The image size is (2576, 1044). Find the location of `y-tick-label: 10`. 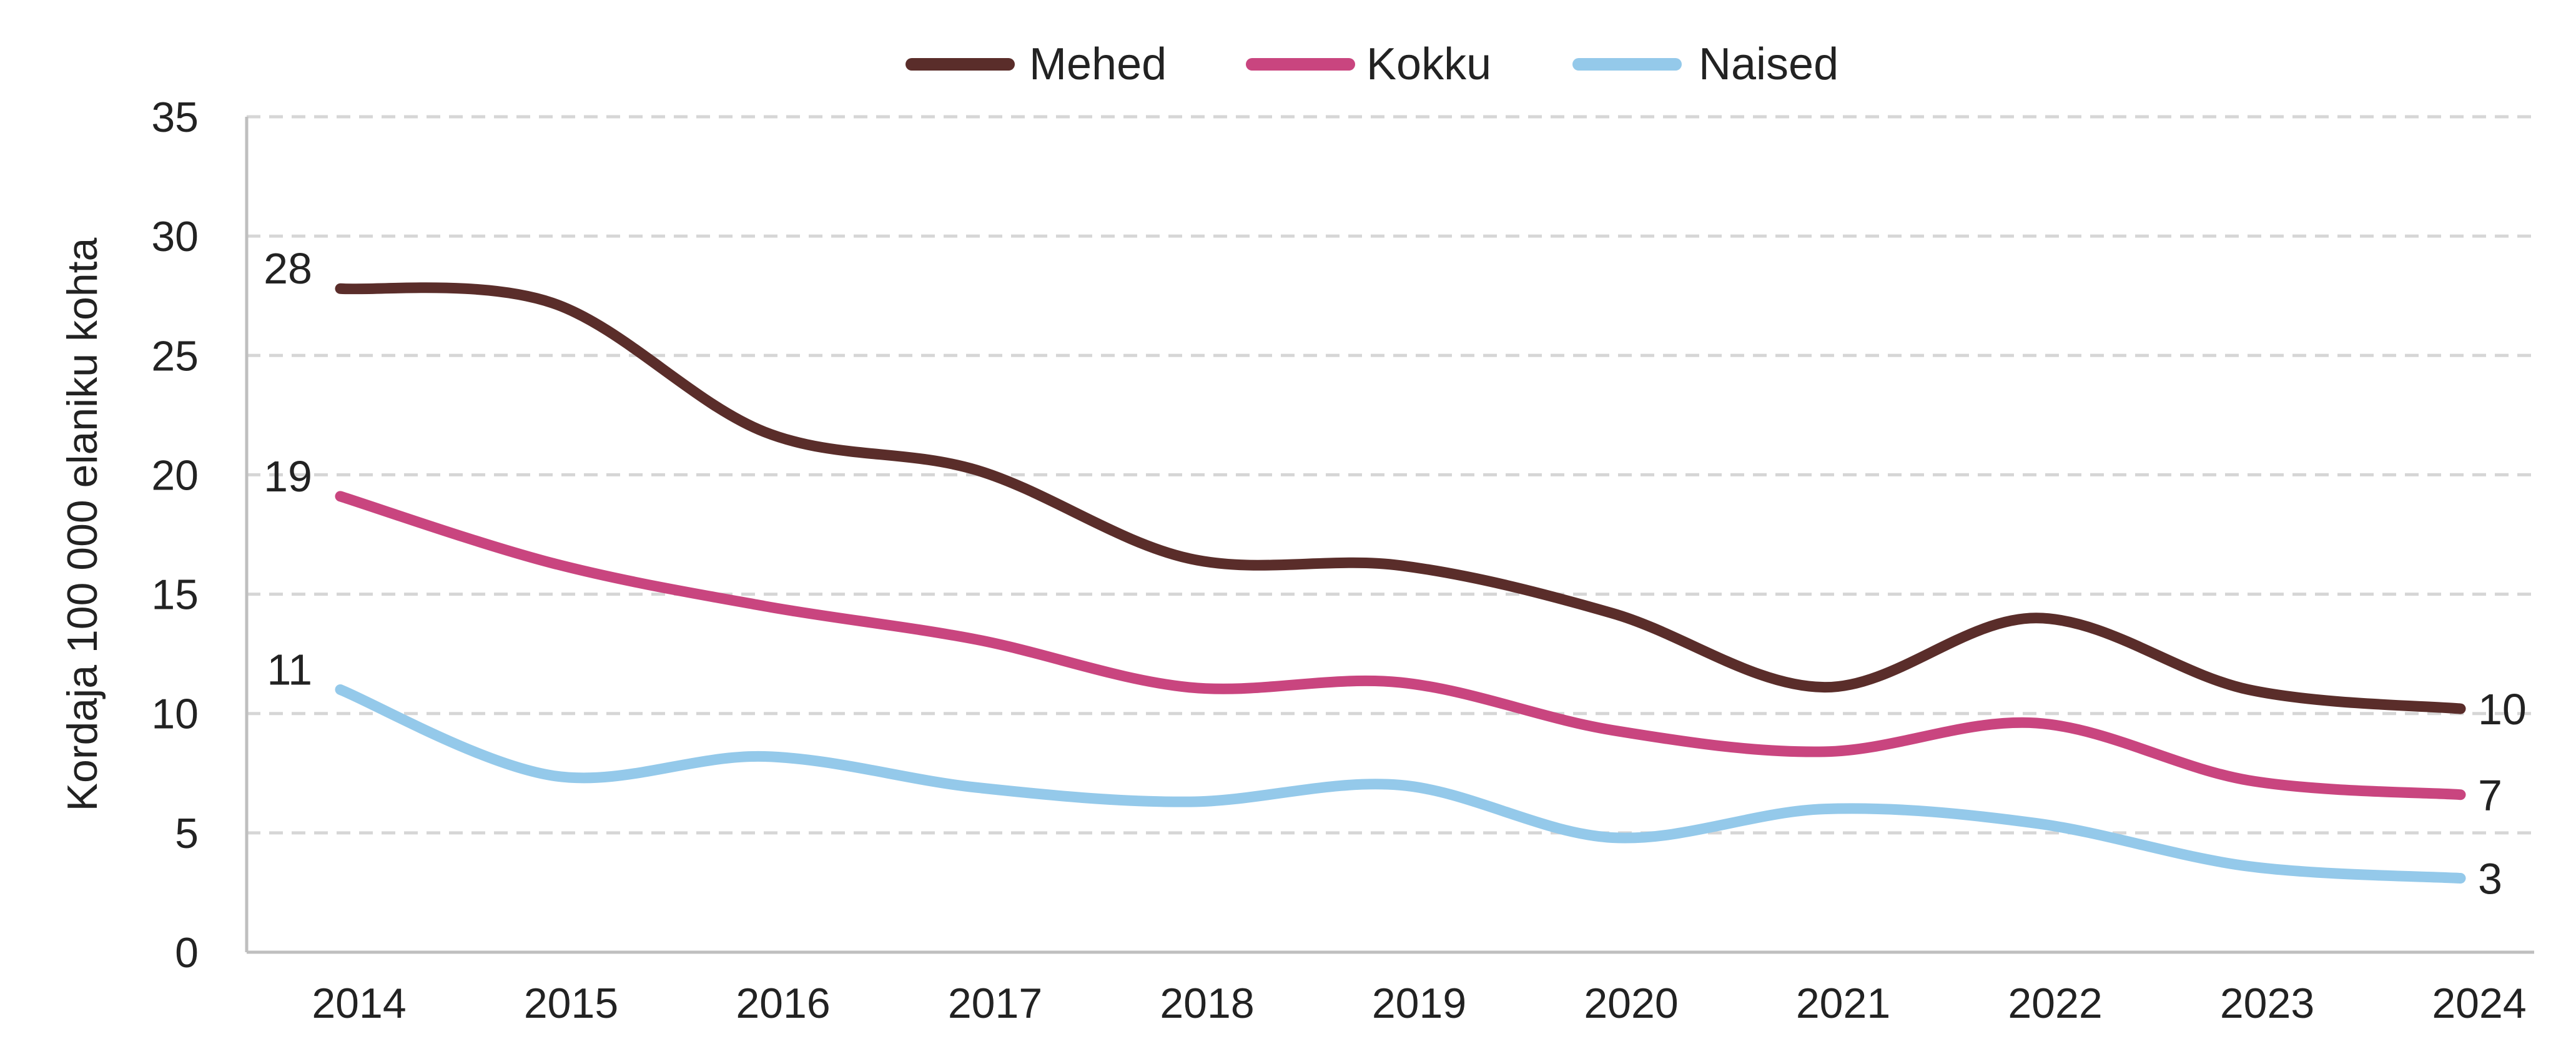

y-tick-label: 10 is located at coordinates (175, 714).